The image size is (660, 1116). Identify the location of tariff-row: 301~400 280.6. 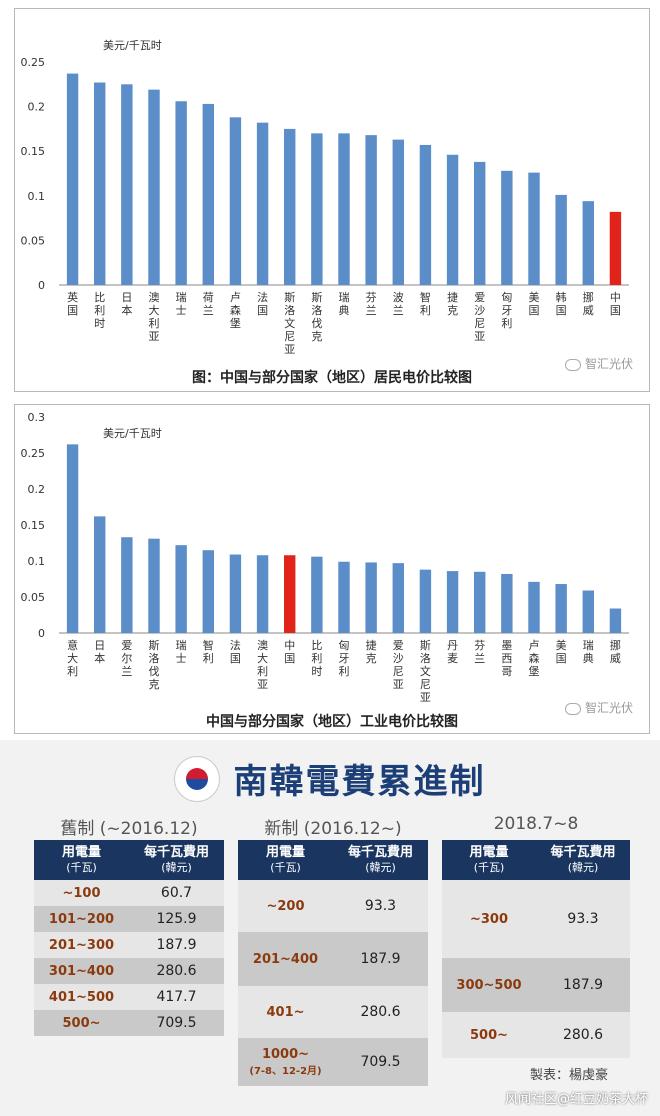
(129, 971).